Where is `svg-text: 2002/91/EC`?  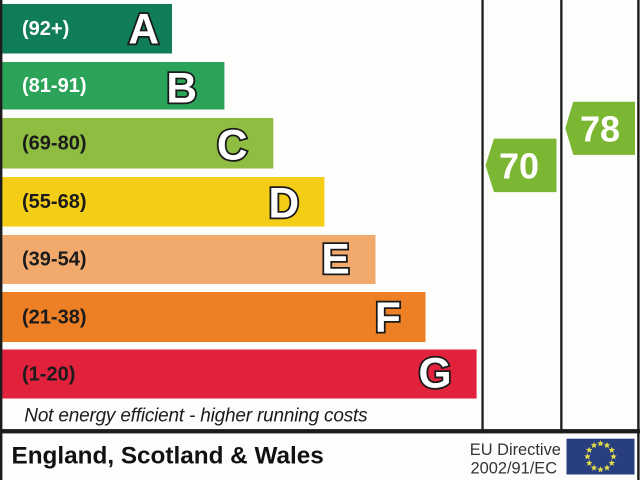
svg-text: 2002/91/EC is located at coordinates (514, 468).